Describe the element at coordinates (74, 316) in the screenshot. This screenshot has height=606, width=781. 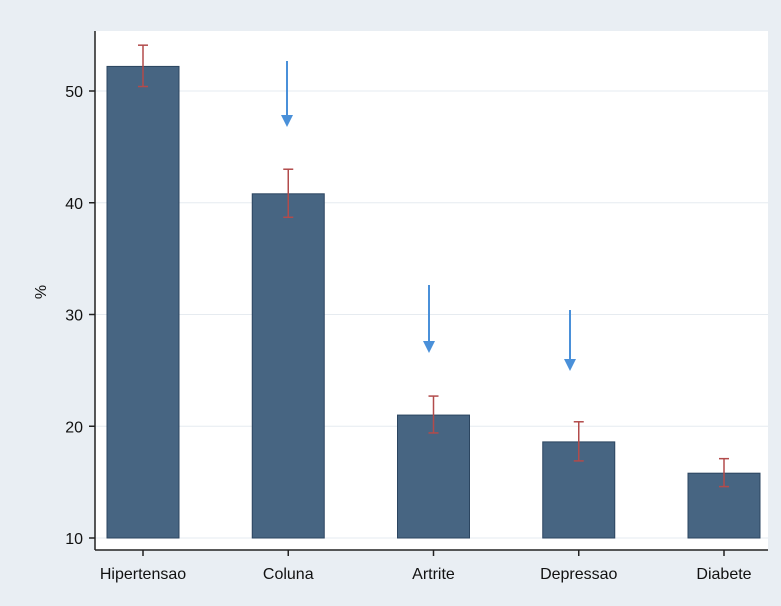
I see `y-tick-label: 30` at that location.